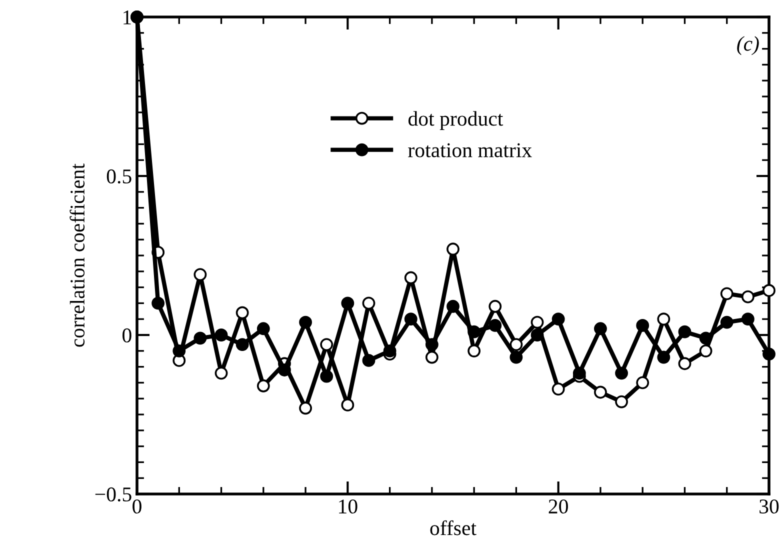  What do you see at coordinates (119, 176) in the screenshot?
I see `y-tick-label: 0.5` at bounding box center [119, 176].